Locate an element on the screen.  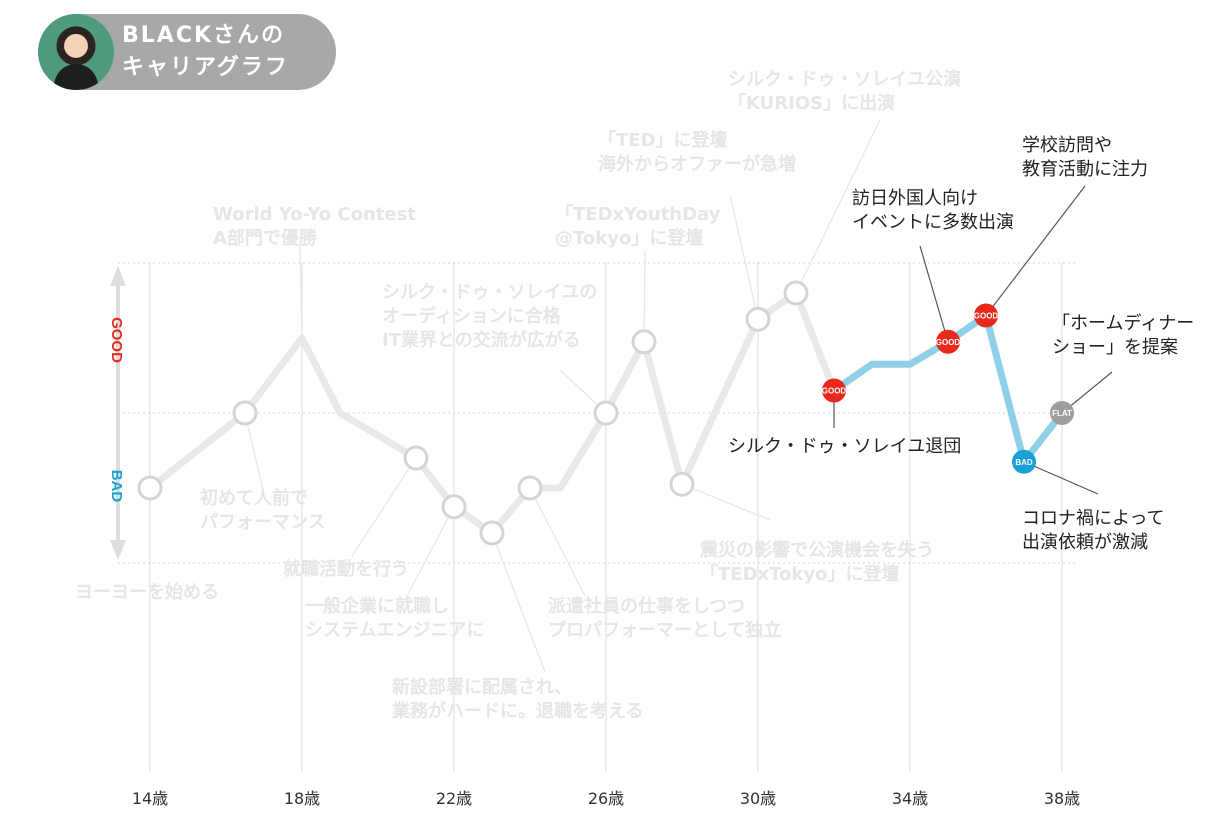
avatar is located at coordinates (76, 52).